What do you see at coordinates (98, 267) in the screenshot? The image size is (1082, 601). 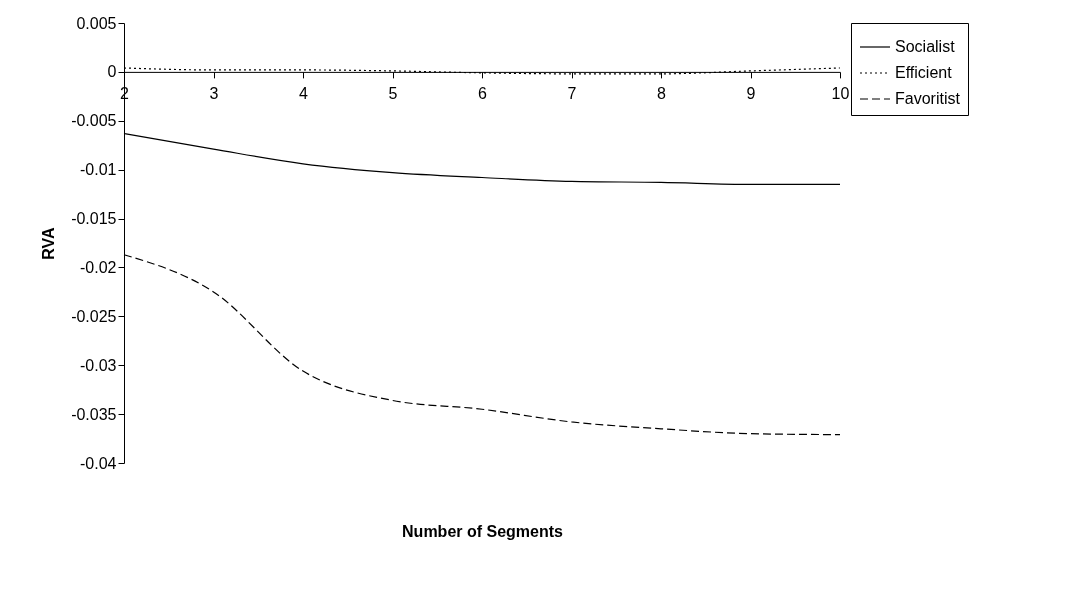 I see `y-tick-label: -0.02` at bounding box center [98, 267].